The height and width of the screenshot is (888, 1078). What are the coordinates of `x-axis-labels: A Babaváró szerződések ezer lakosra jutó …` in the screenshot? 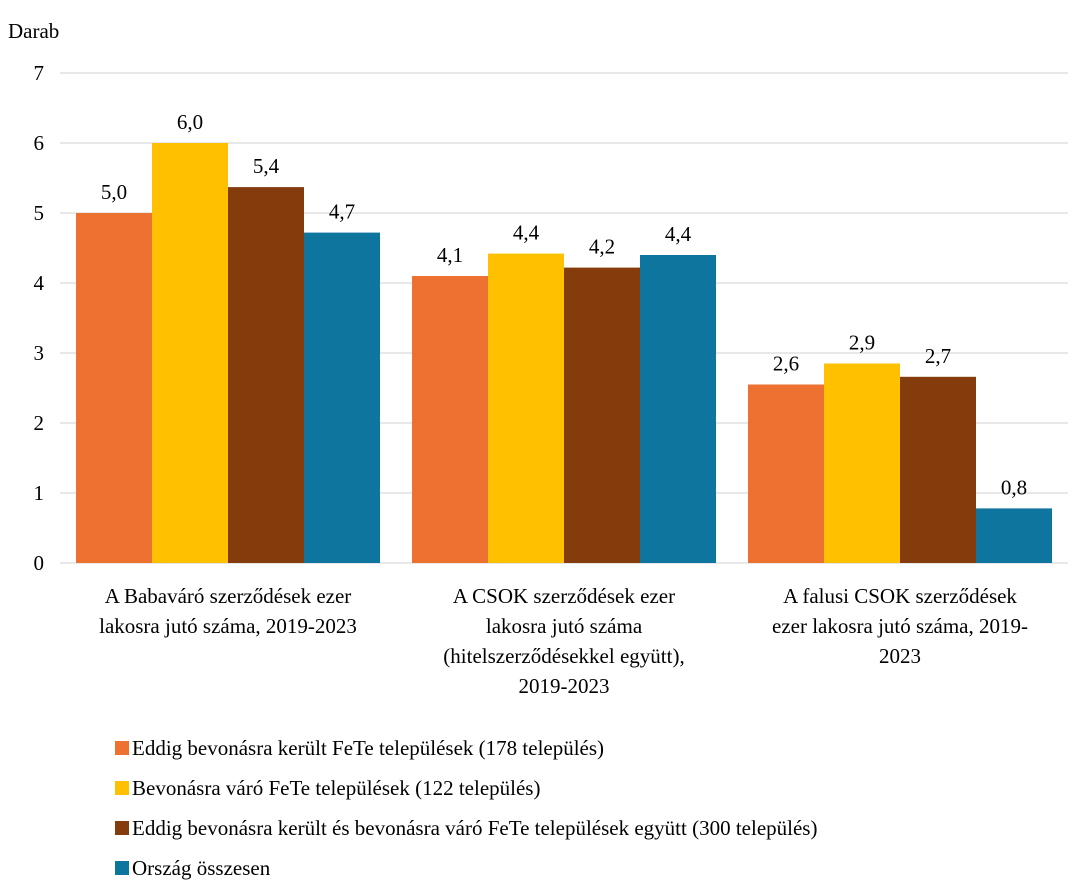 It's located at (563, 641).